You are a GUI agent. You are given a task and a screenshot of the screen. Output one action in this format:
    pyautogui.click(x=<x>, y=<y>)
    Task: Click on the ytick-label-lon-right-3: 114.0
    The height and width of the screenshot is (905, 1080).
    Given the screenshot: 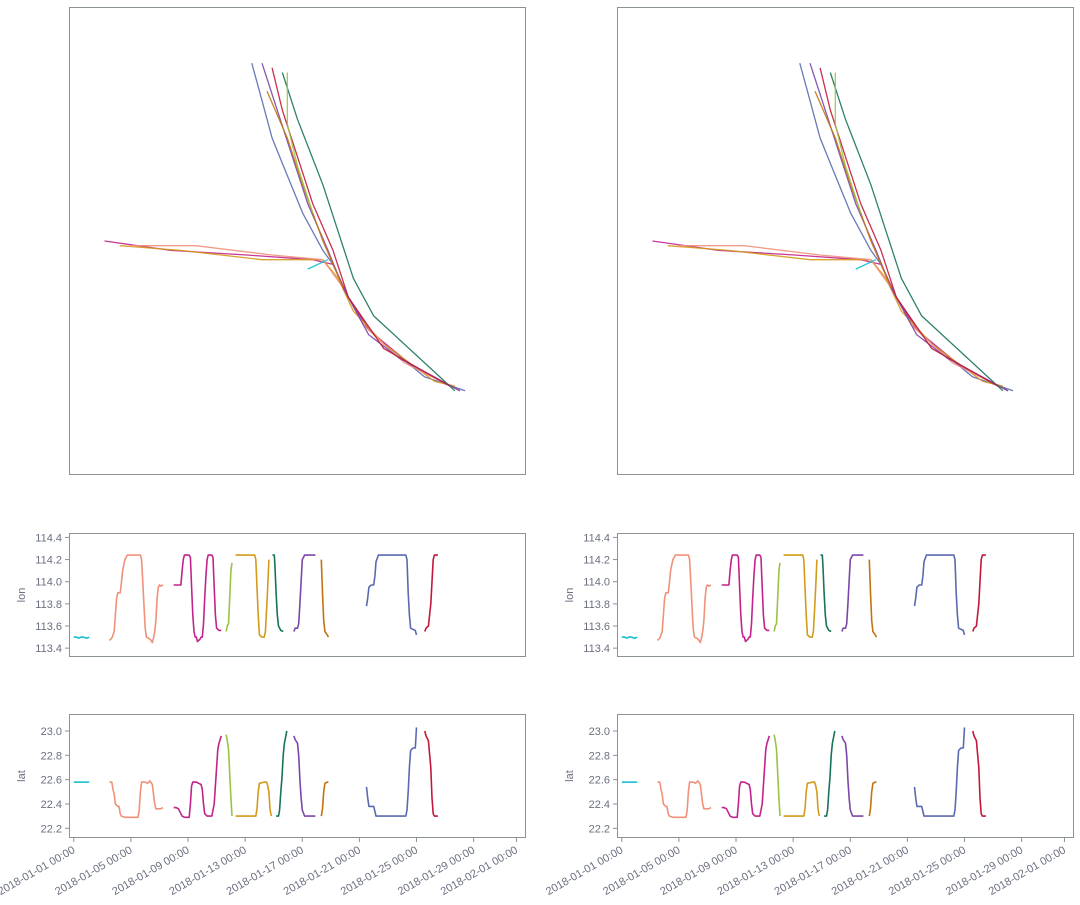 What is the action you would take?
    pyautogui.click(x=596, y=583)
    